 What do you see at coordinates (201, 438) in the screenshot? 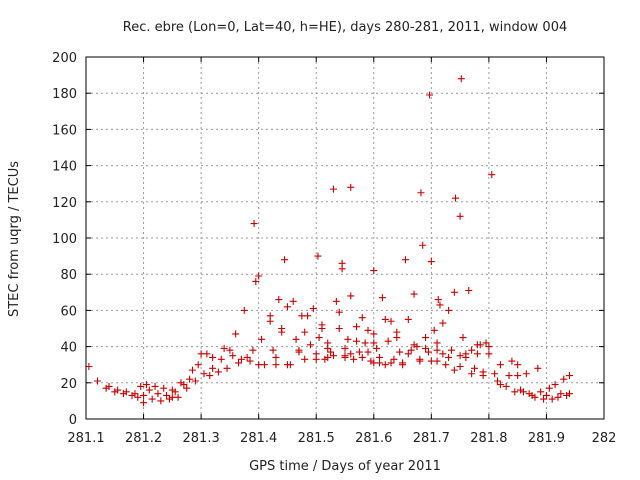
I see `x-tick-label: 281.3` at bounding box center [201, 438].